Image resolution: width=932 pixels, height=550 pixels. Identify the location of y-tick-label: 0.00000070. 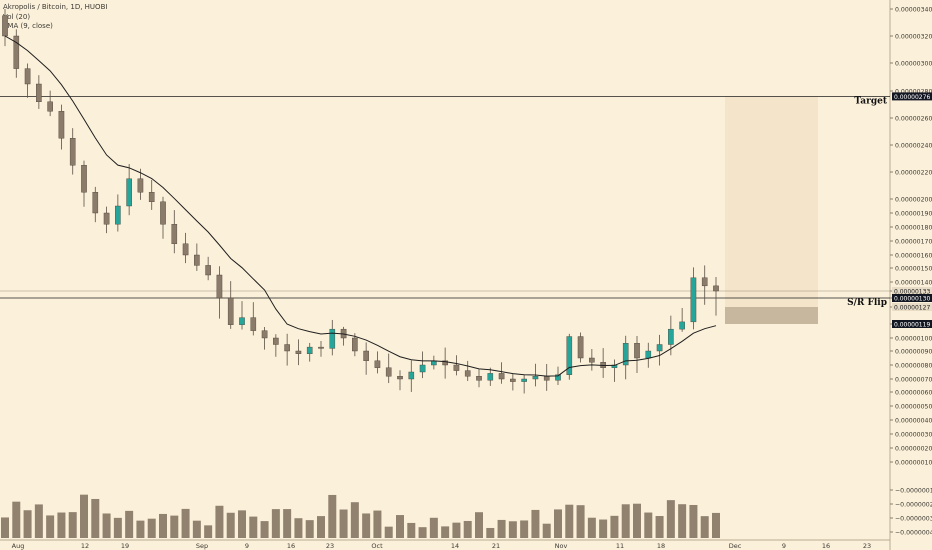
(913, 380).